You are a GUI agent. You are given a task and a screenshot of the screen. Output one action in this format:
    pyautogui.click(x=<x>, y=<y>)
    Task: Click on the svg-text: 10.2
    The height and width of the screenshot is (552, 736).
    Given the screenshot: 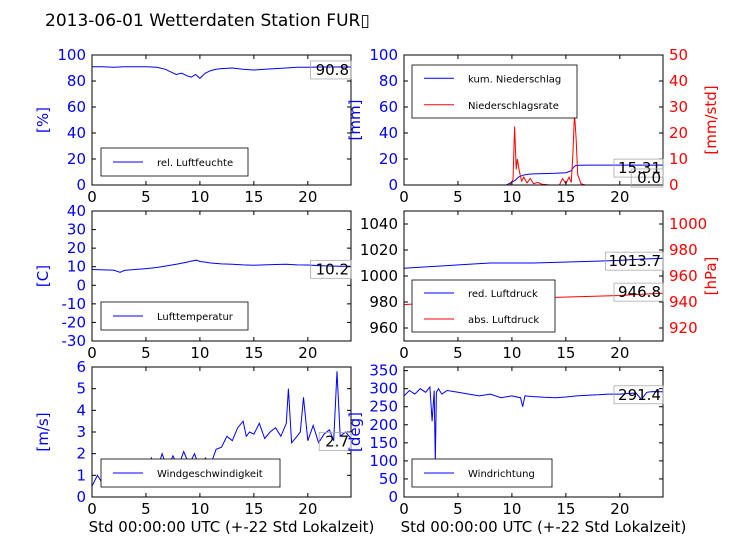 What is the action you would take?
    pyautogui.click(x=332, y=269)
    